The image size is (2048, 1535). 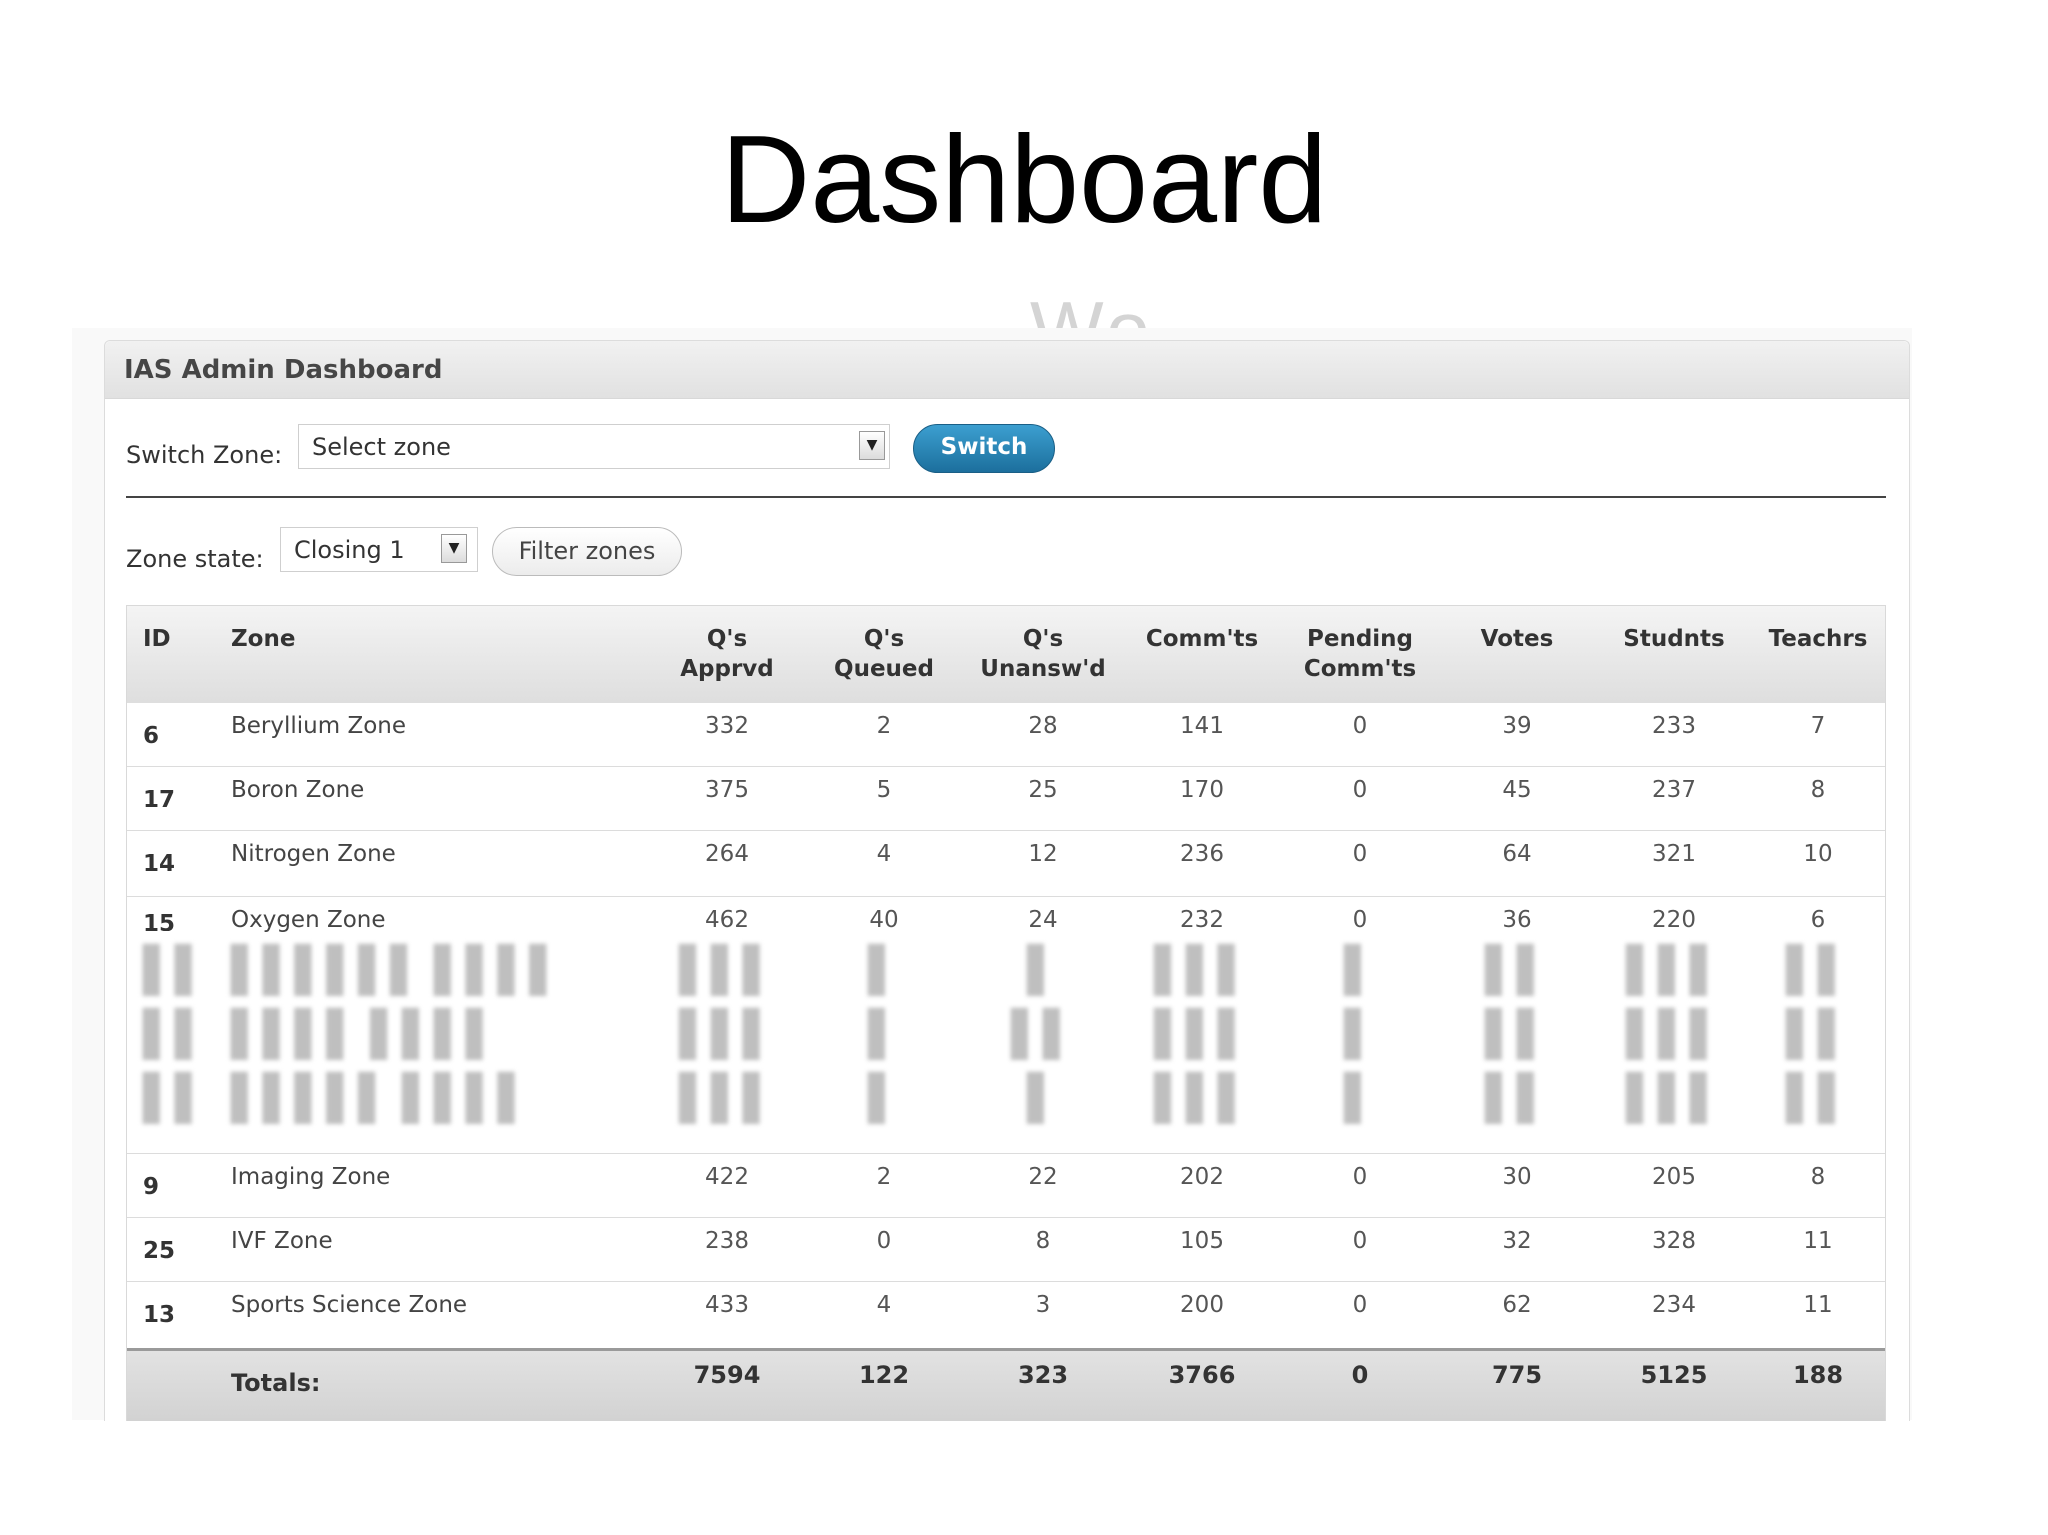 I want to click on row-students: 321, so click(x=1674, y=854).